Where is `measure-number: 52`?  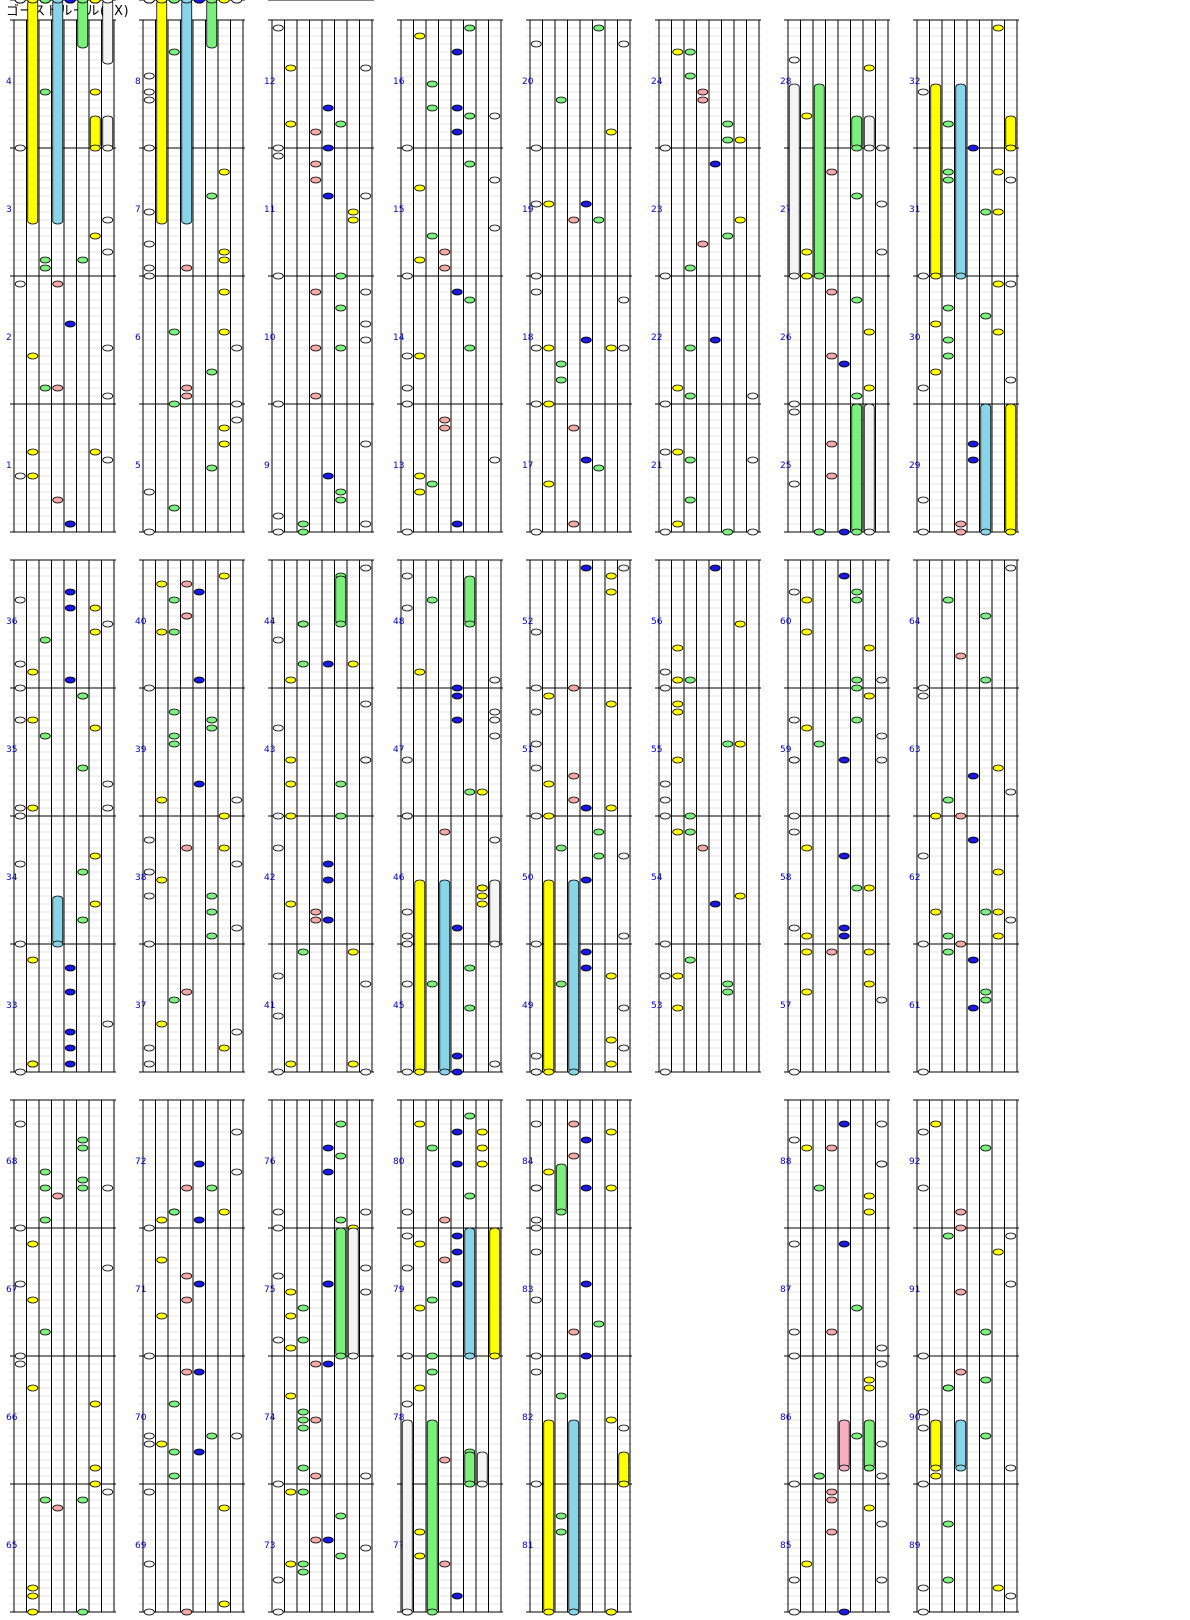 measure-number: 52 is located at coordinates (527, 622).